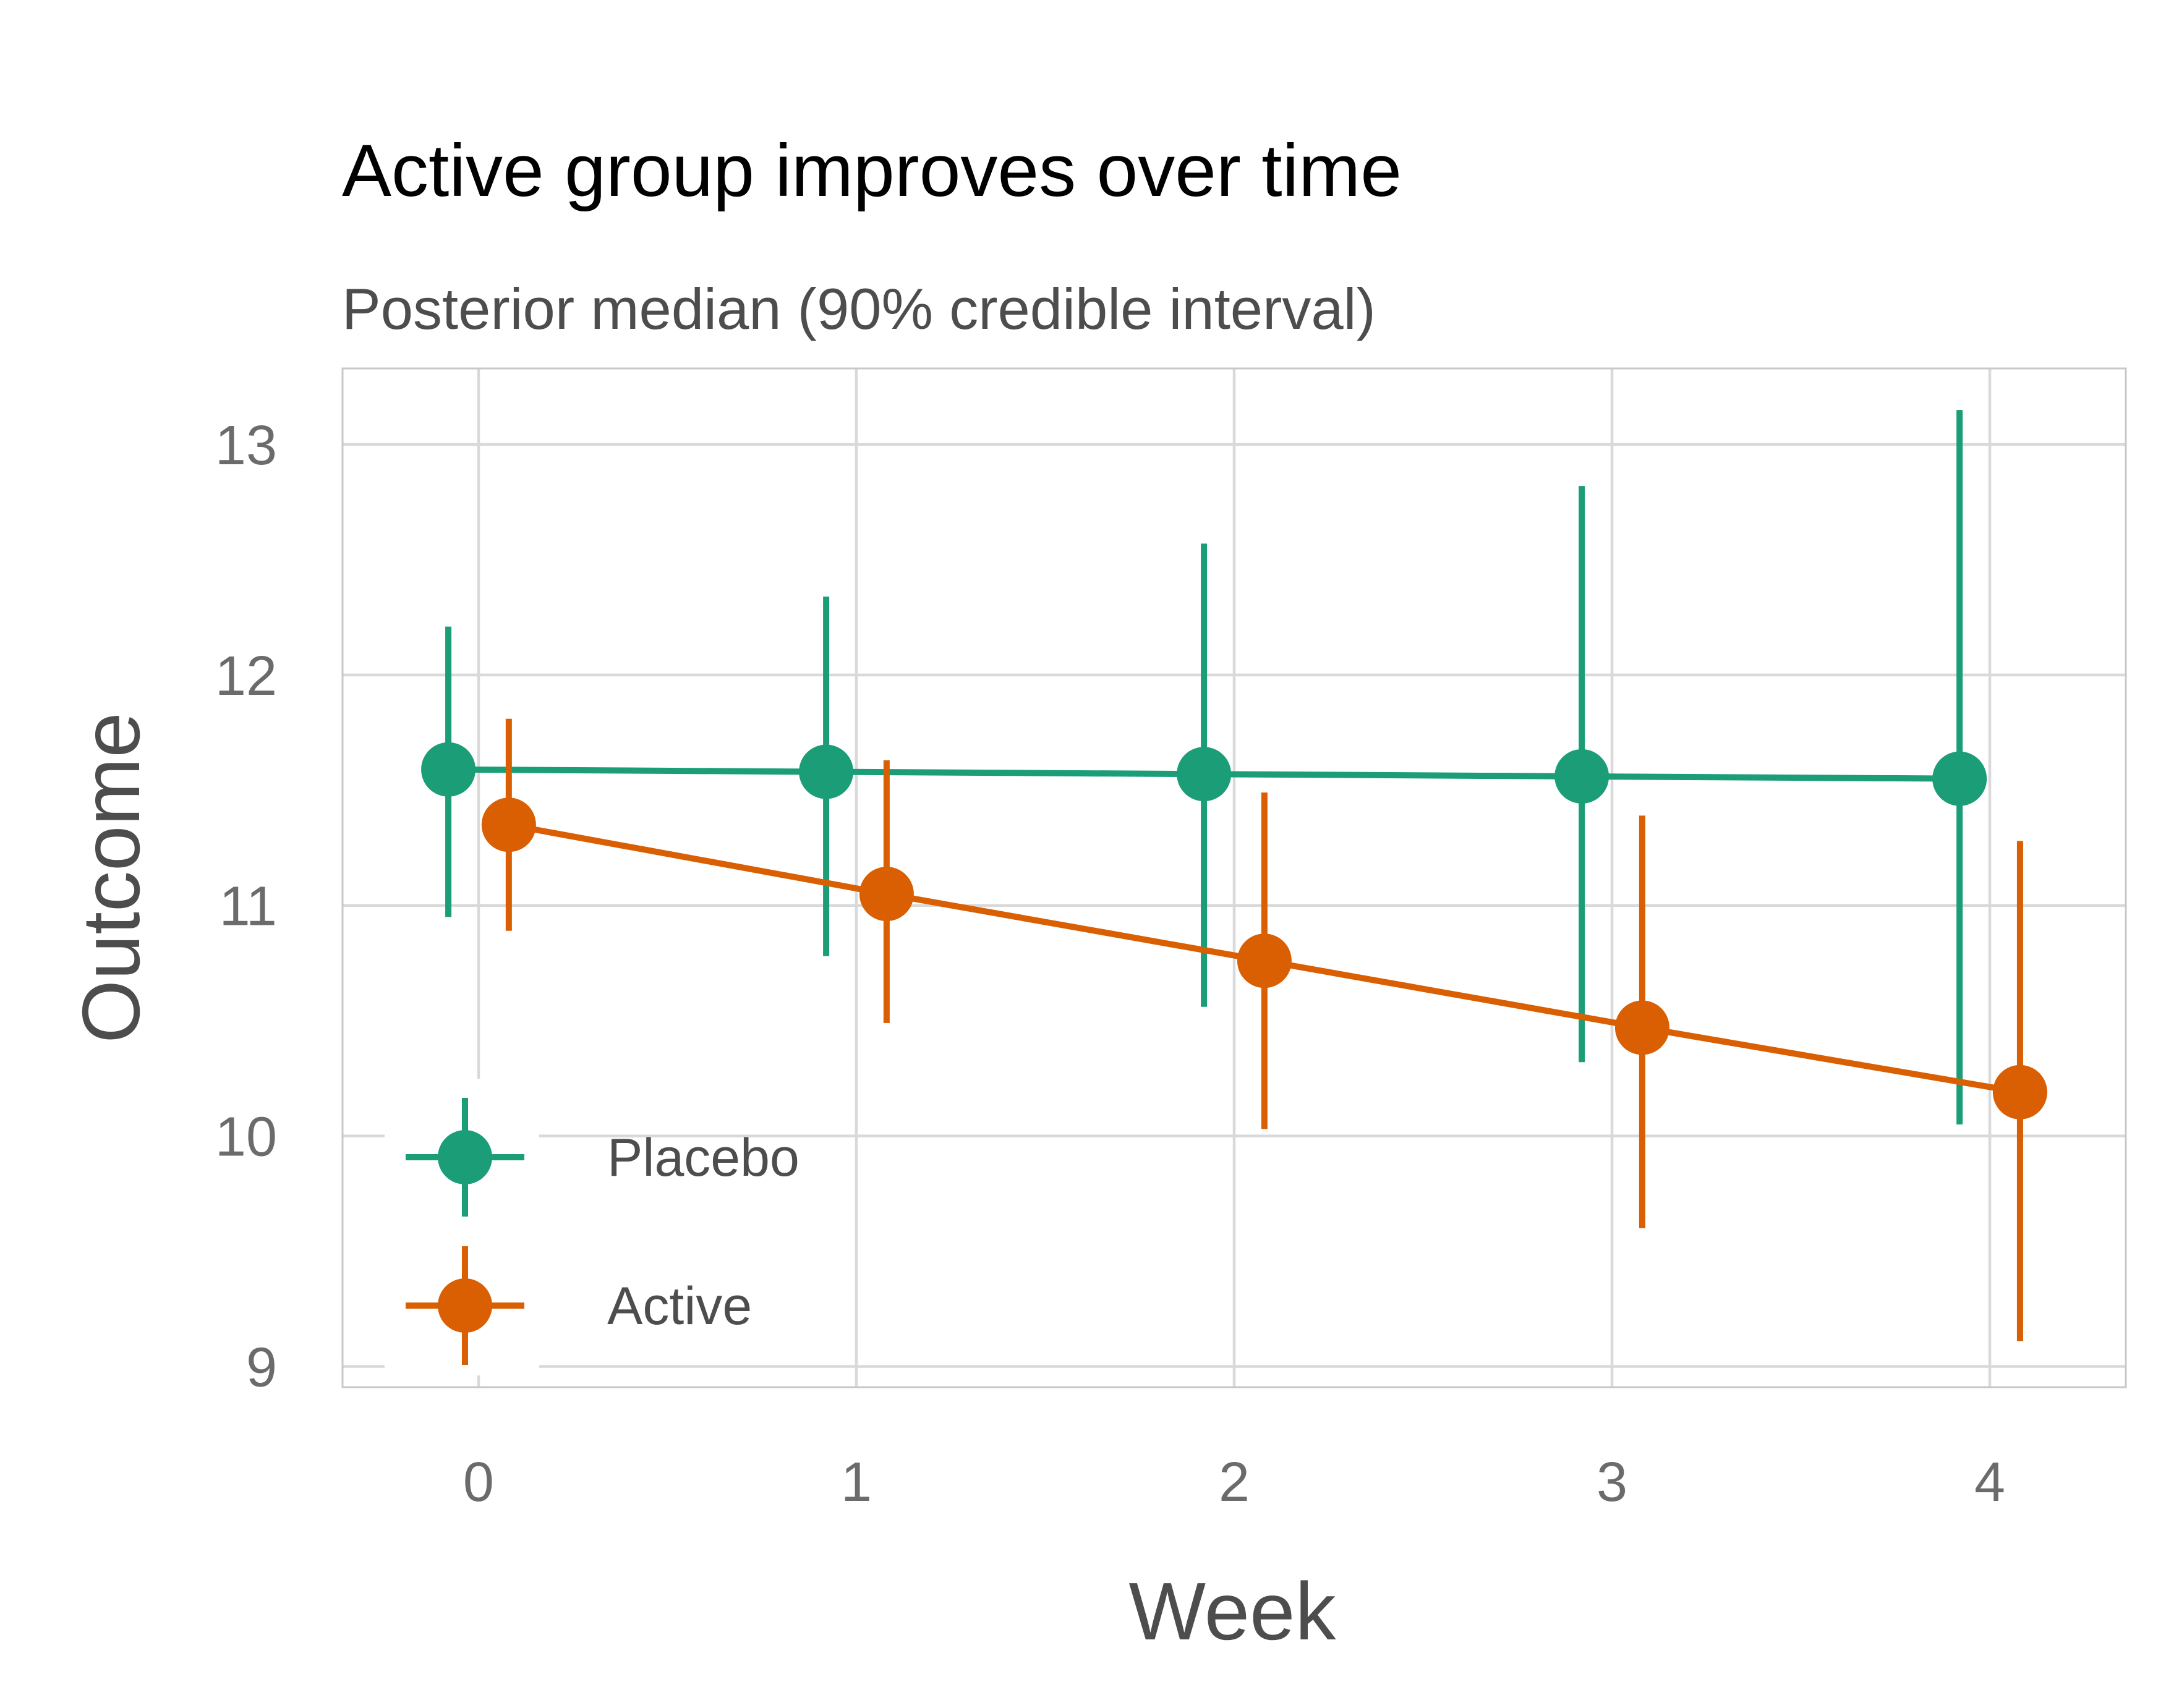  Describe the element at coordinates (478, 1482) in the screenshot. I see `x-tick-label: 0` at that location.